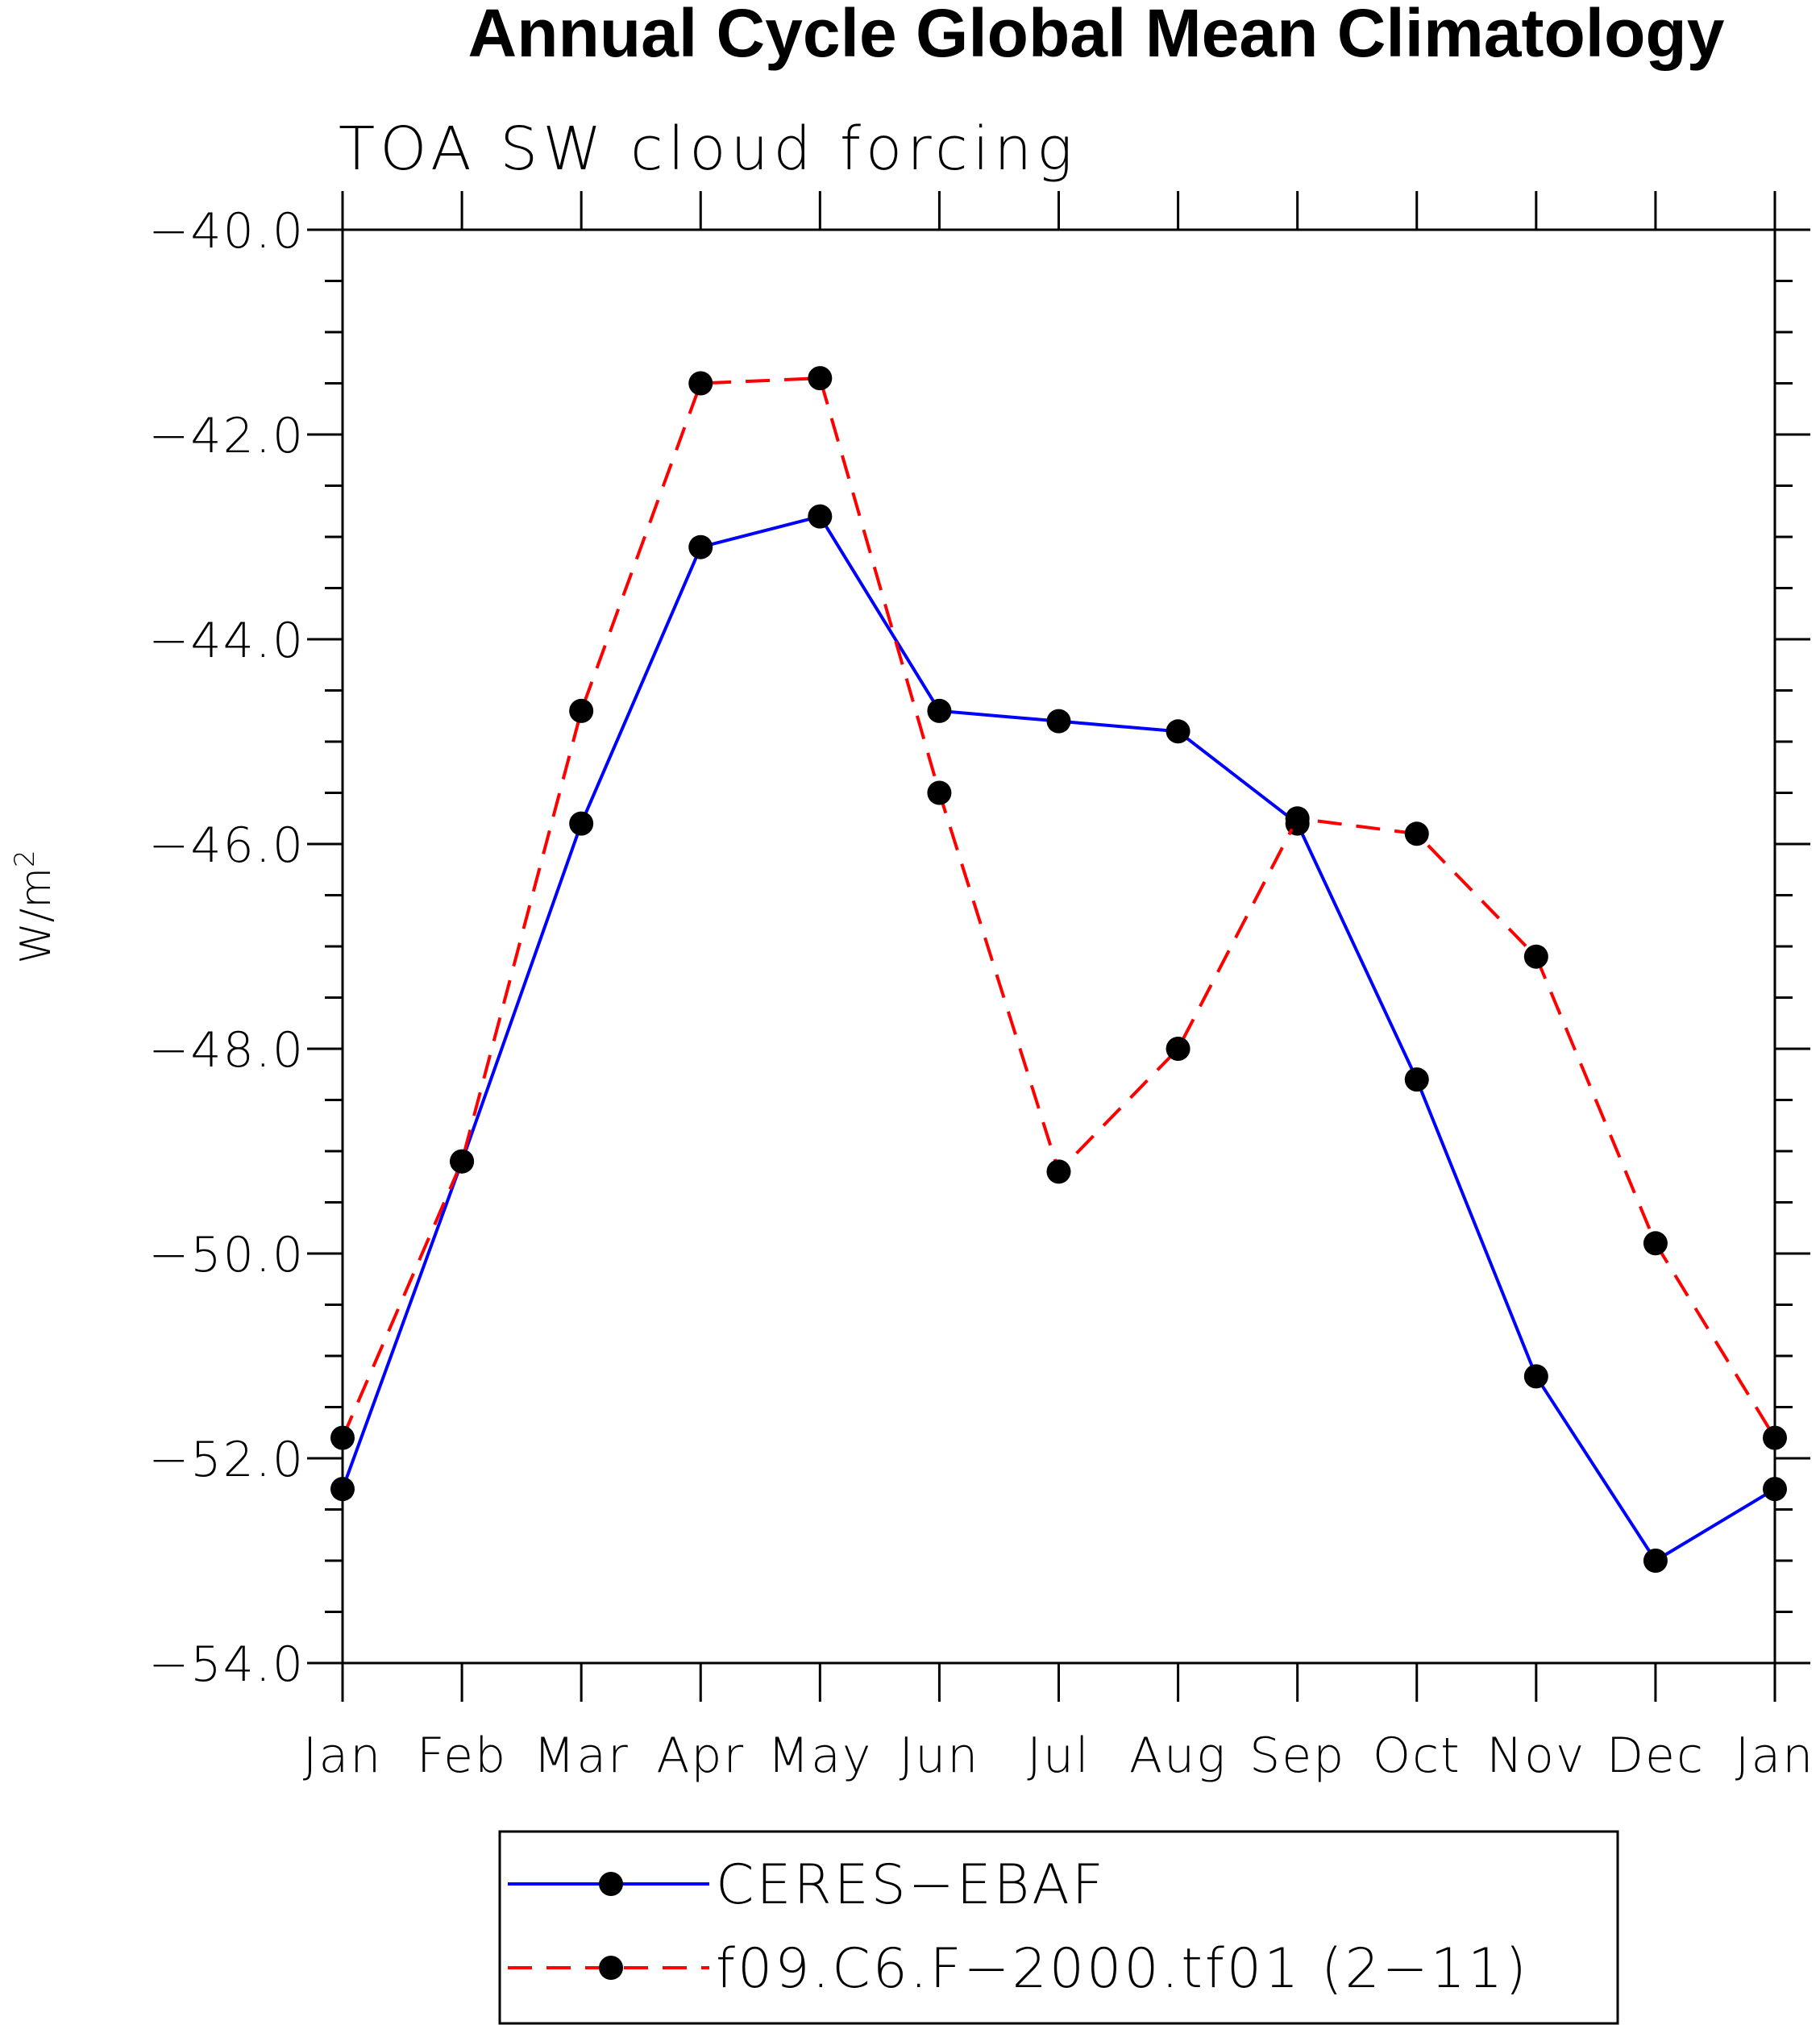  What do you see at coordinates (1535, 1756) in the screenshot?
I see `x-tick-label: Nov` at bounding box center [1535, 1756].